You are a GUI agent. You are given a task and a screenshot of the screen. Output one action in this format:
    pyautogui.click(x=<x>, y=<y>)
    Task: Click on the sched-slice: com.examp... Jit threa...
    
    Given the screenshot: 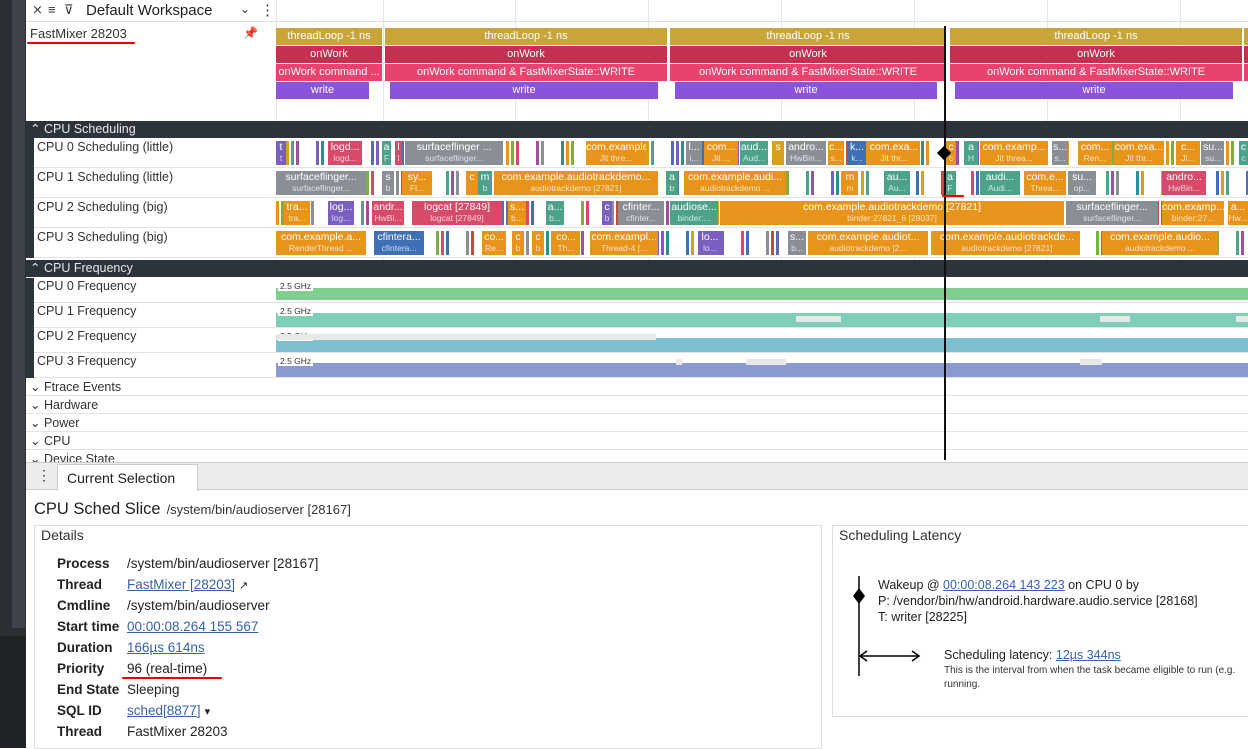 What is the action you would take?
    pyautogui.click(x=1014, y=153)
    